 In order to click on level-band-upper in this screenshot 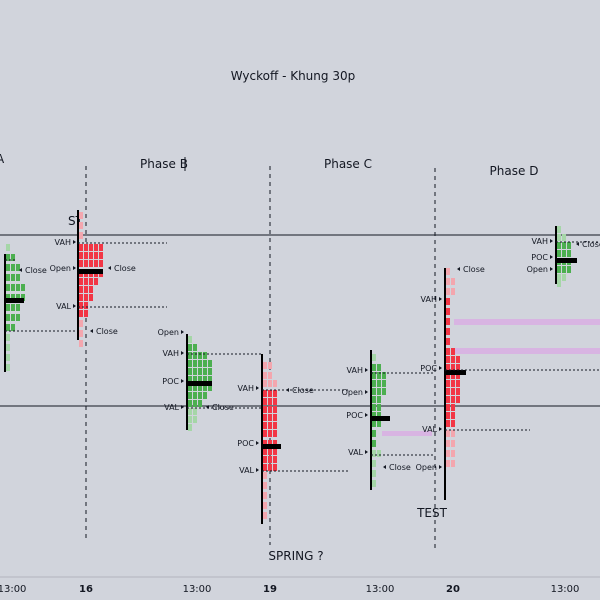, I will do `click(527, 322)`.